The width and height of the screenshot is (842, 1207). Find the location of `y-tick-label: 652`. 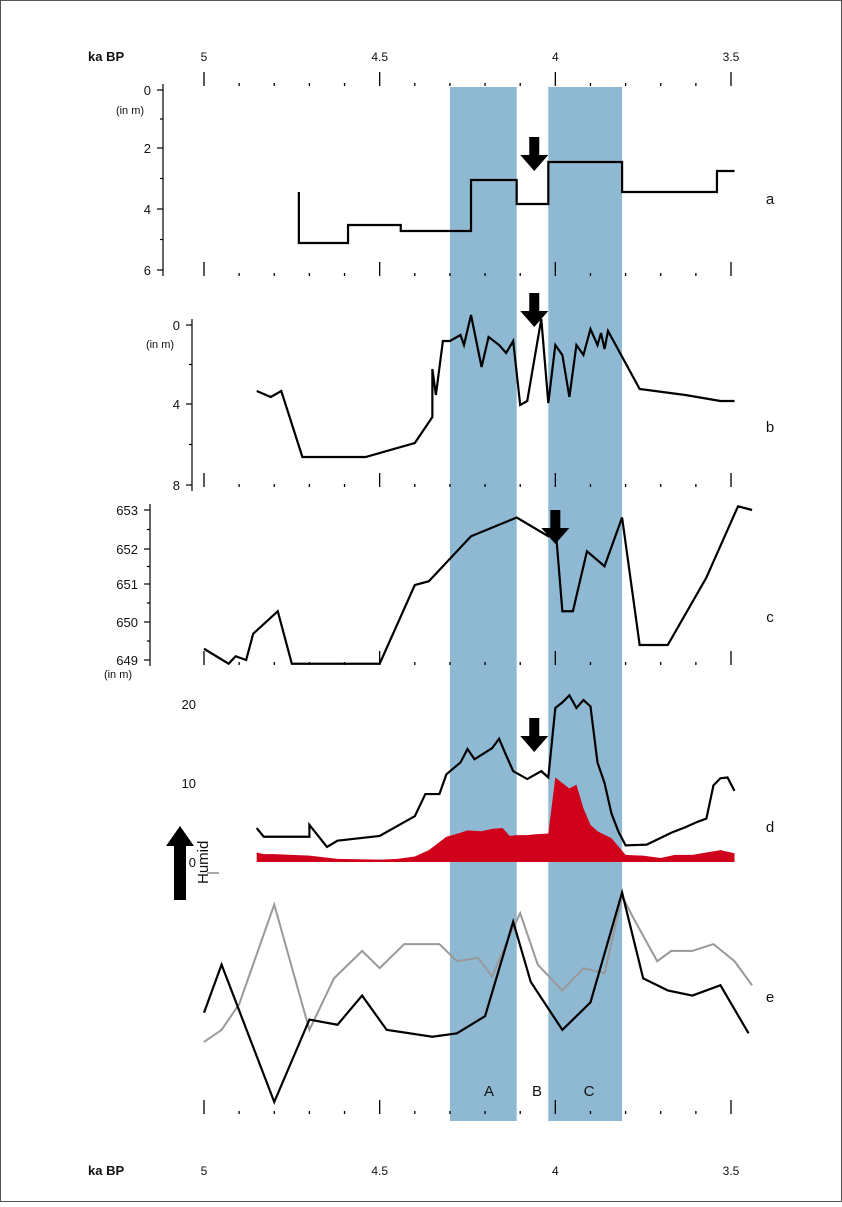

y-tick-label: 652 is located at coordinates (127, 549).